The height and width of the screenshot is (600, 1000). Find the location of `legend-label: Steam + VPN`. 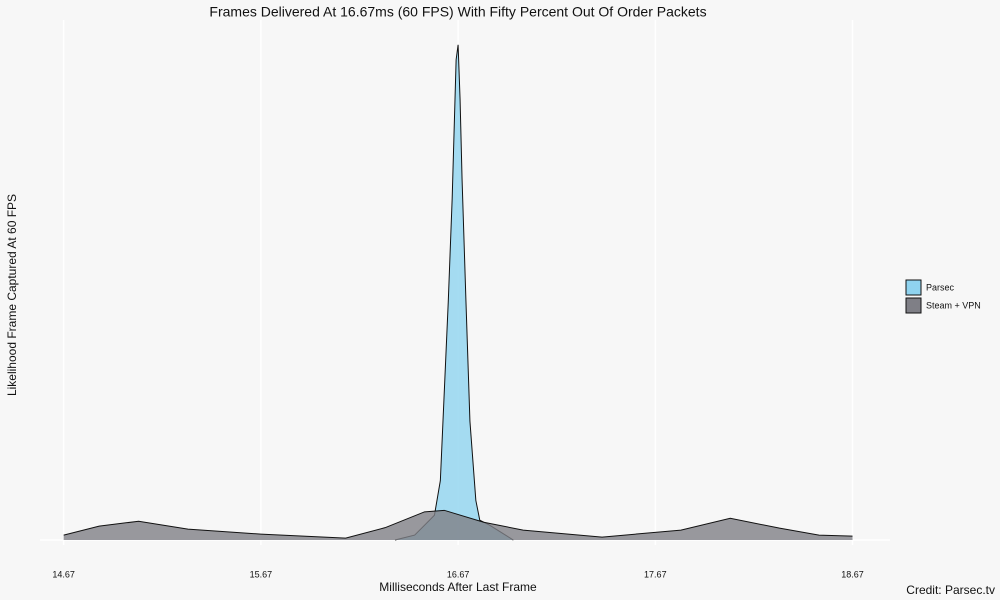

legend-label: Steam + VPN is located at coordinates (953, 305).